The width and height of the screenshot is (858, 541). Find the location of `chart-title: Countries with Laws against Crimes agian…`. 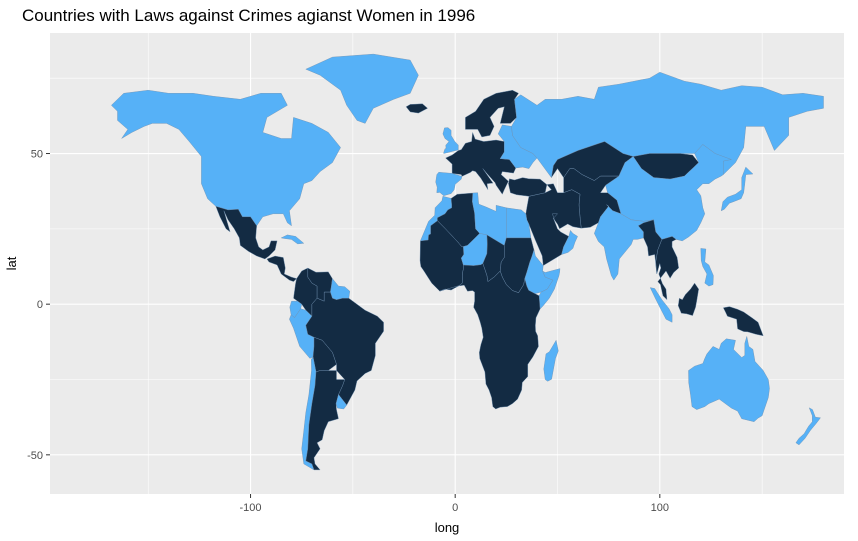

chart-title: Countries with Laws against Crimes agian… is located at coordinates (249, 15).